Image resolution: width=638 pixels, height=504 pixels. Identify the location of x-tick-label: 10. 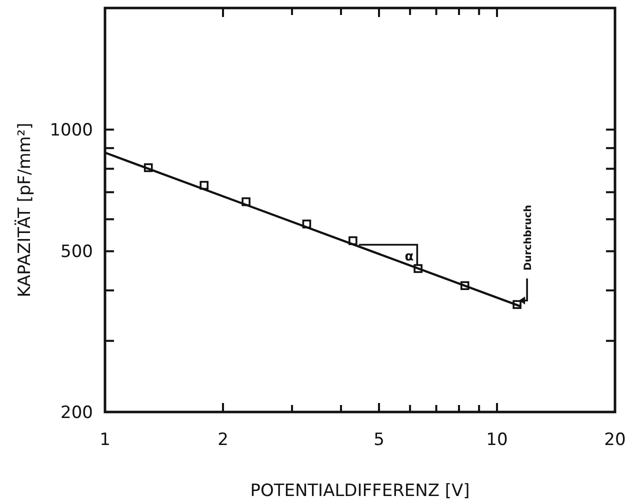
(497, 440).